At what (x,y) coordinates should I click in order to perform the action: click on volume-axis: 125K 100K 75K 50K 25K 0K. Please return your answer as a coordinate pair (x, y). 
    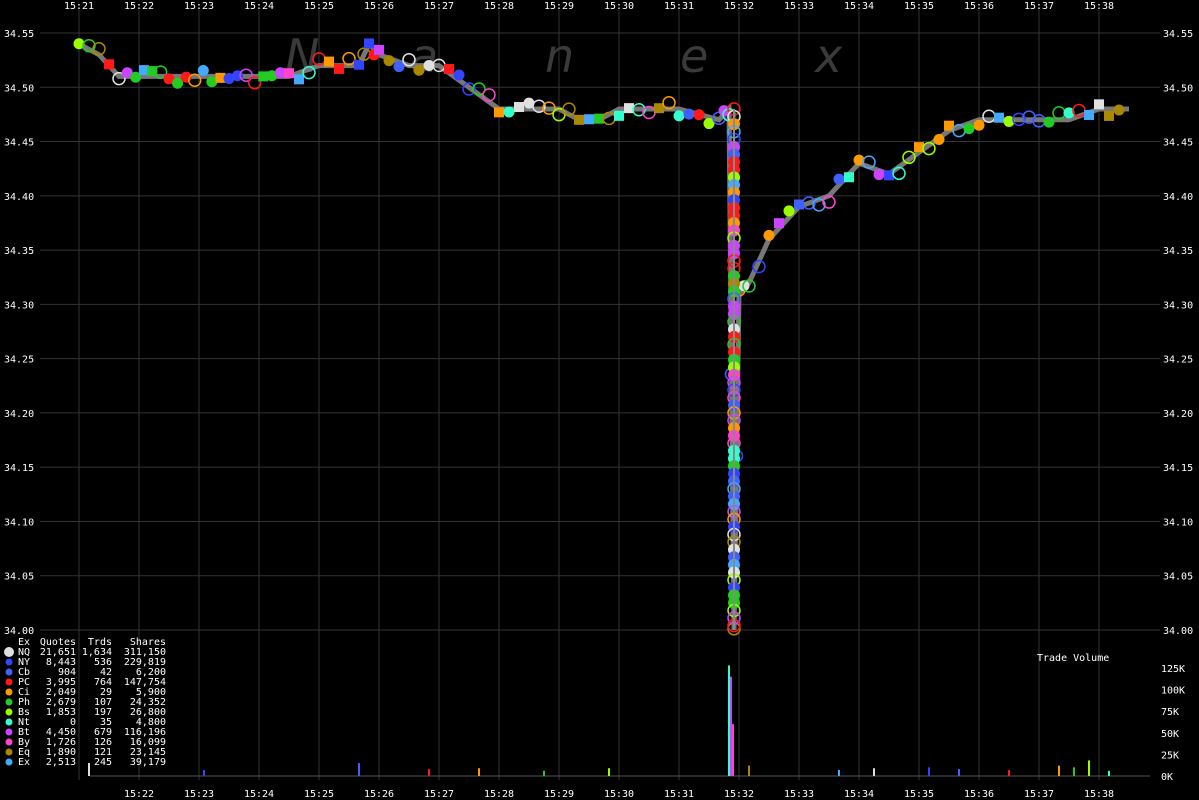
    Looking at the image, I should click on (1173, 723).